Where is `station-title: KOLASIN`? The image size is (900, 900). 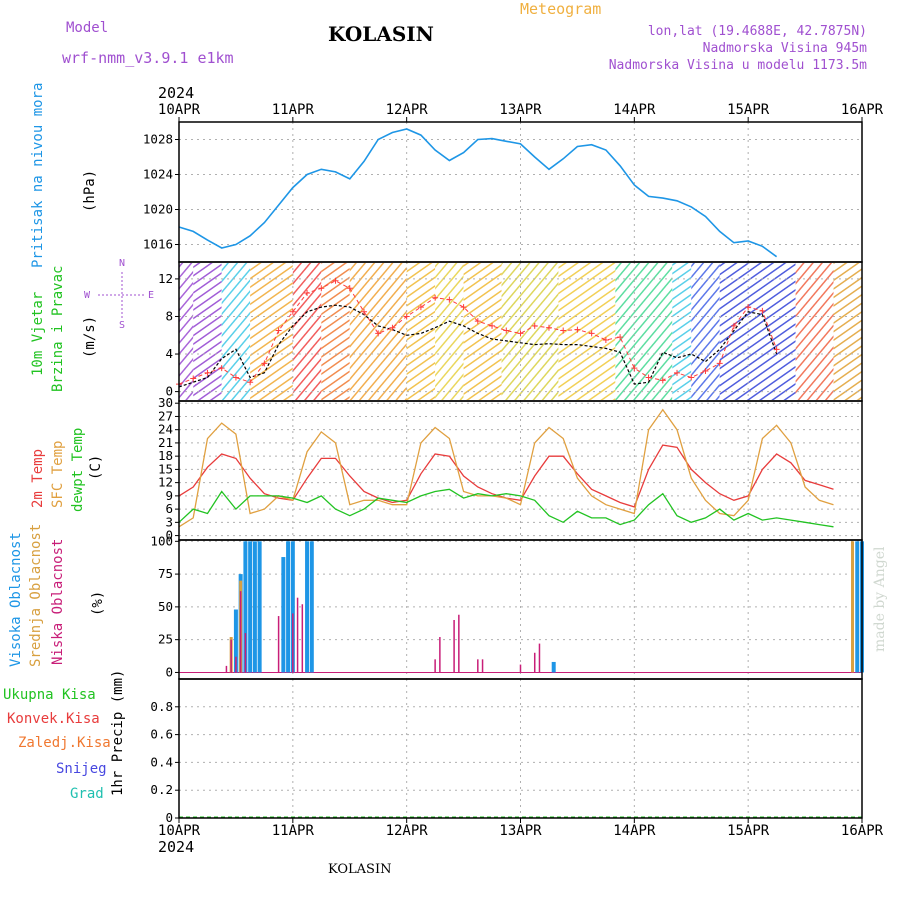 station-title: KOLASIN is located at coordinates (381, 34).